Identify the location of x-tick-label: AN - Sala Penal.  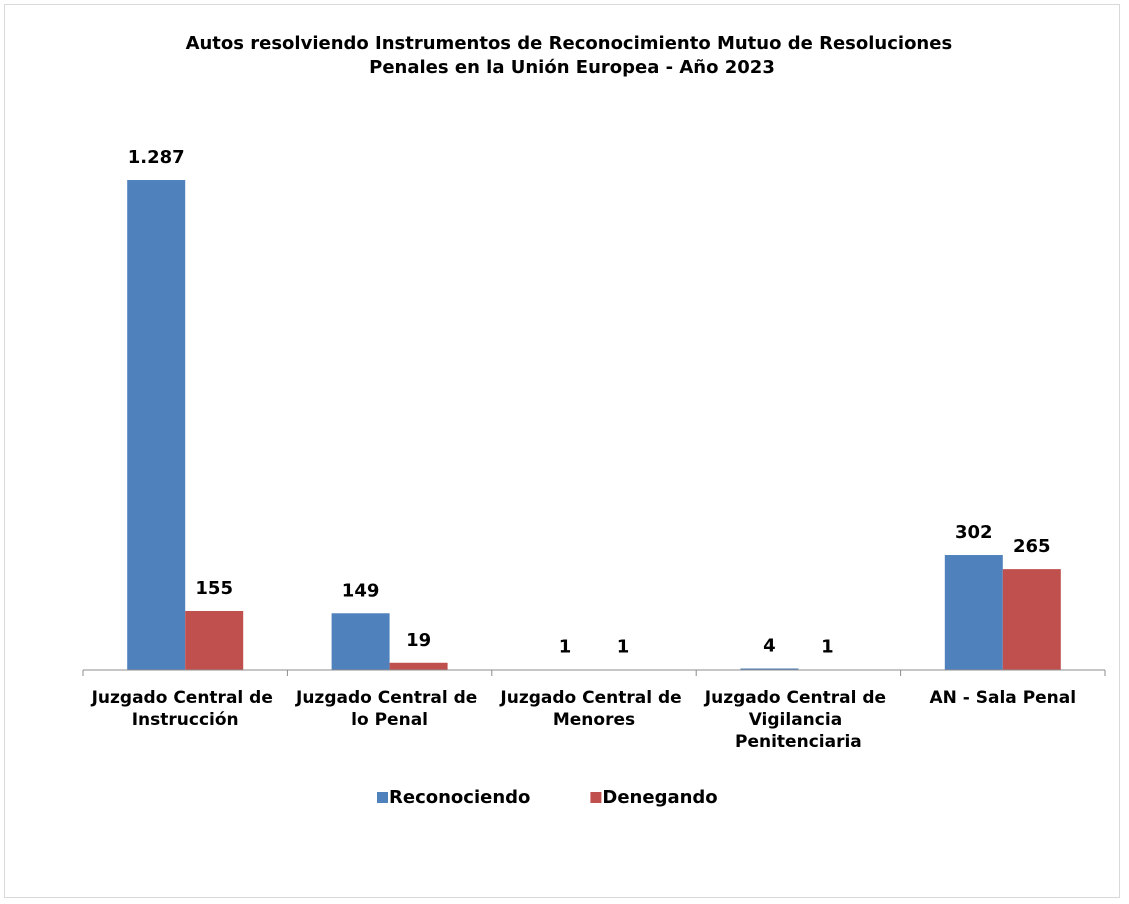
(1002, 698).